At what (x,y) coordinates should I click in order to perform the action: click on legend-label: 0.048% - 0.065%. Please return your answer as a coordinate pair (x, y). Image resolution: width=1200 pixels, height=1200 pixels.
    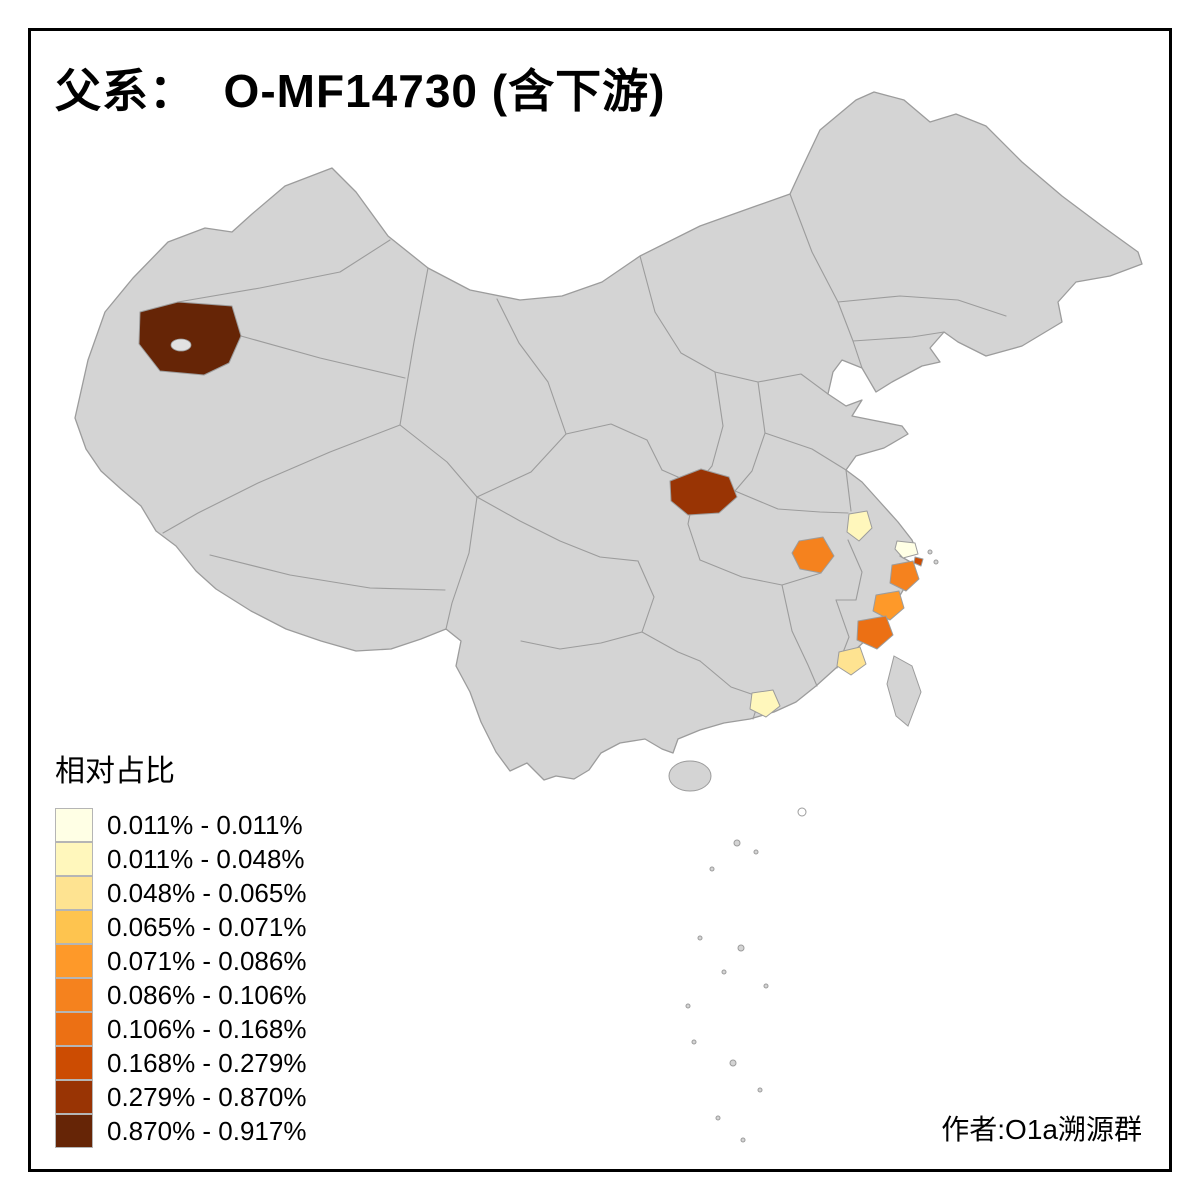
    Looking at the image, I should click on (207, 893).